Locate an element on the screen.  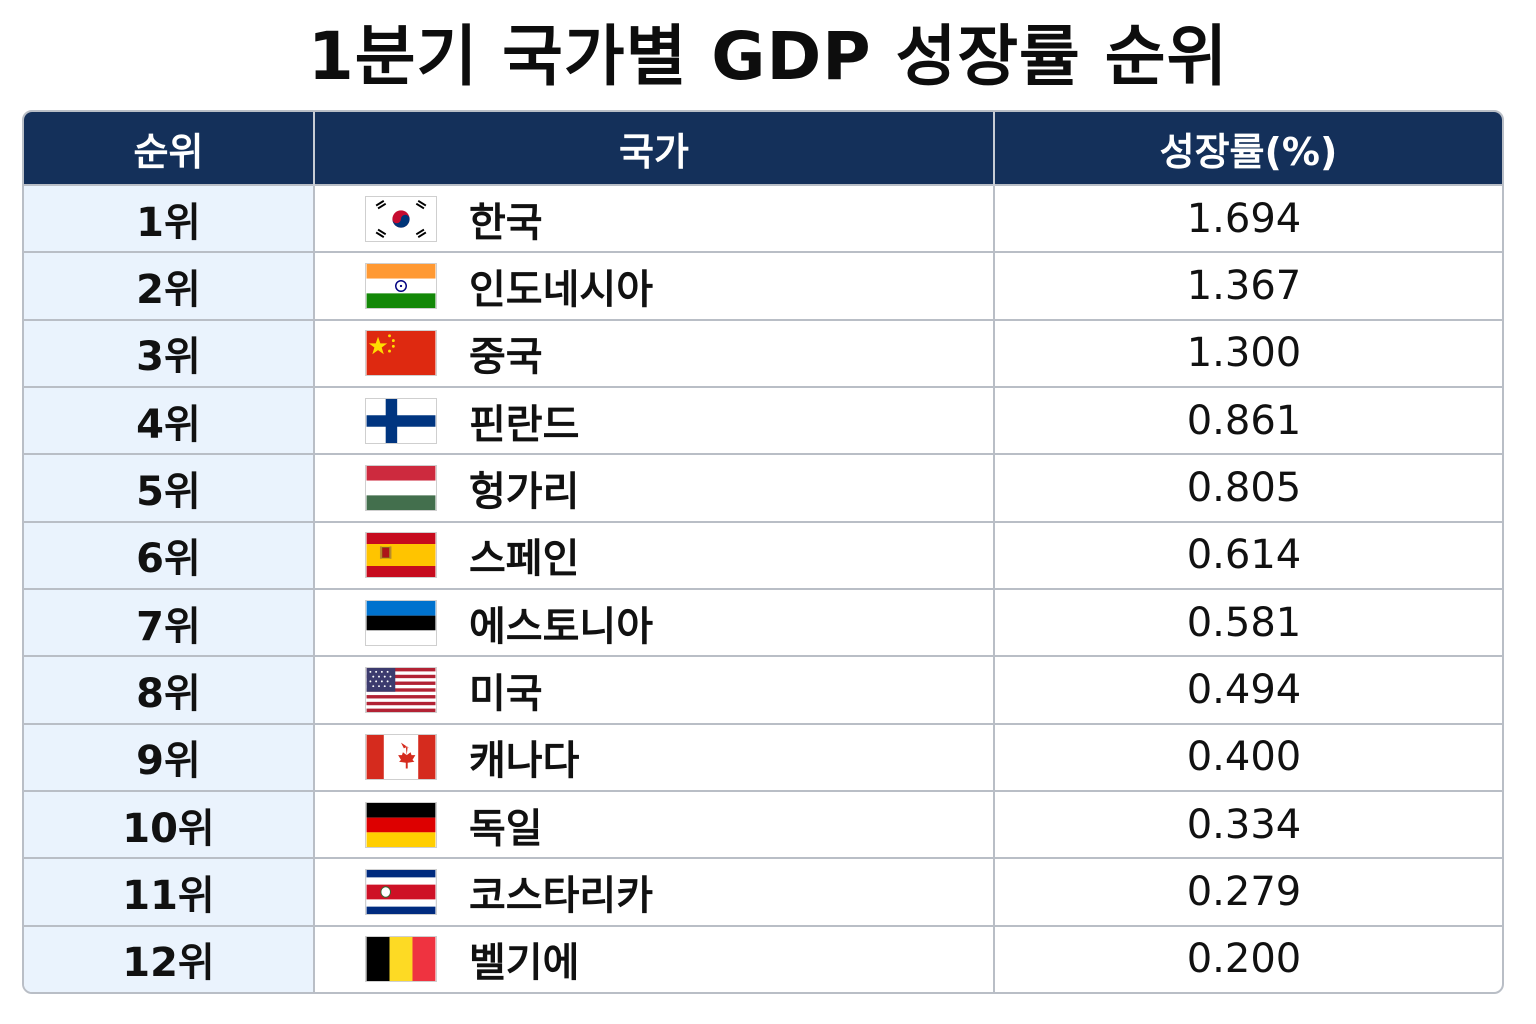
rank-cell: 10위 is located at coordinates (169, 824).